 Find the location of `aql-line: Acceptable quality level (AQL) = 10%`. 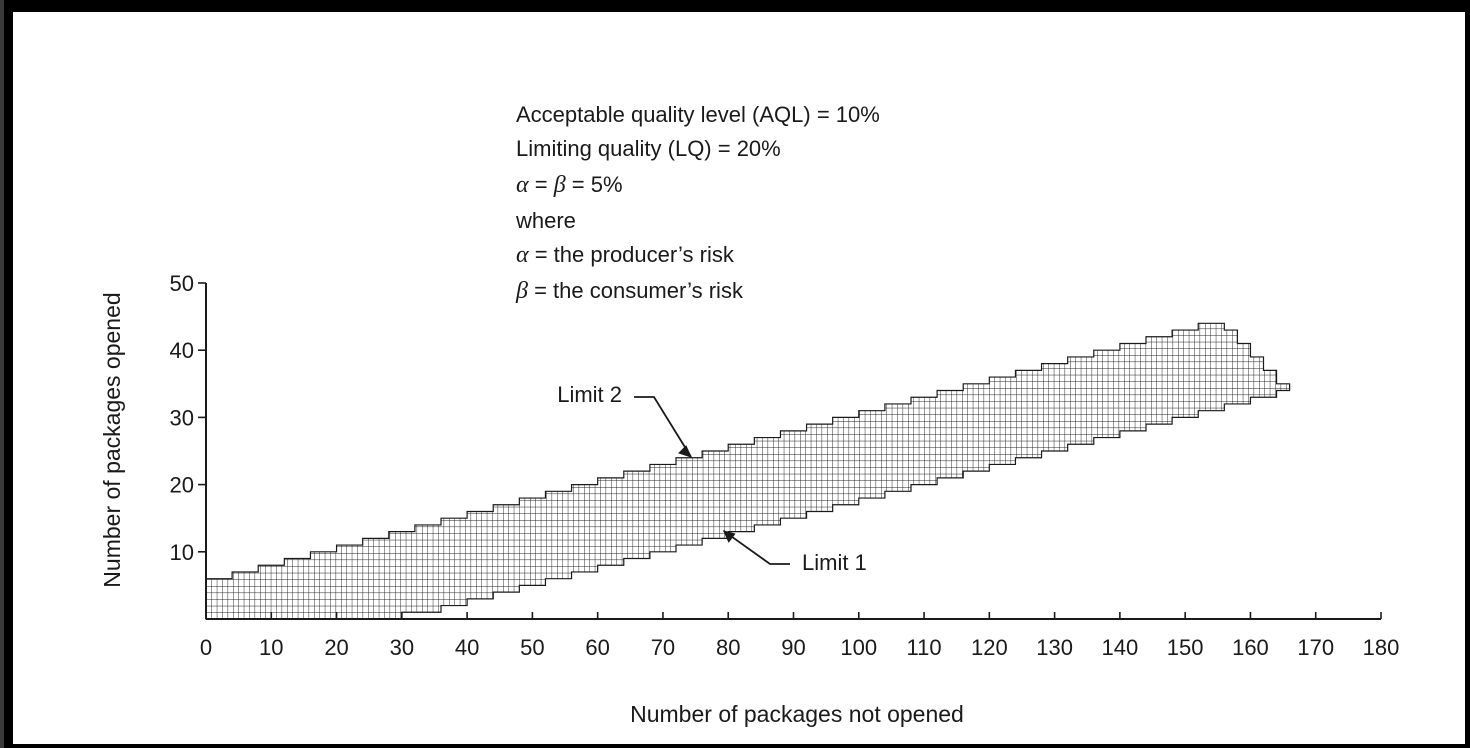

aql-line: Acceptable quality level (AQL) = 10% is located at coordinates (698, 114).